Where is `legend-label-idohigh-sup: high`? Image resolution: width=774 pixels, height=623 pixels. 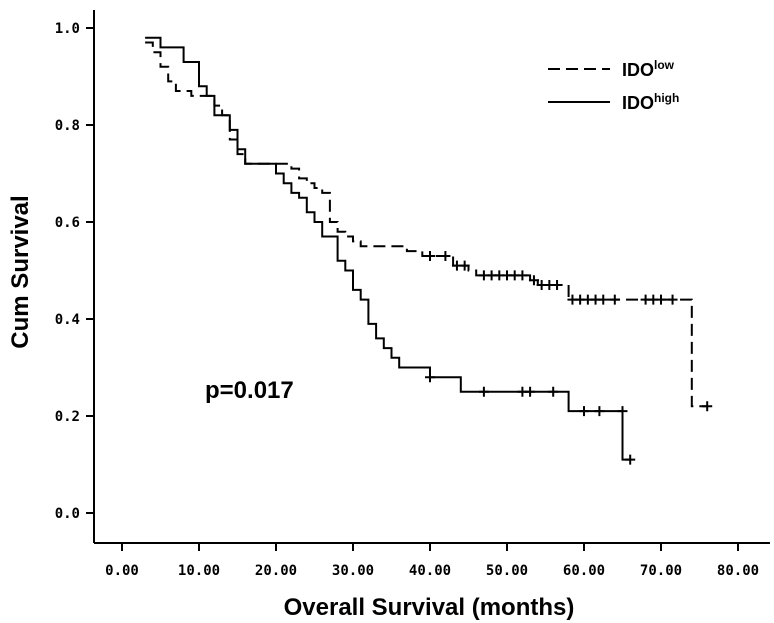 legend-label-idohigh-sup: high is located at coordinates (666, 98).